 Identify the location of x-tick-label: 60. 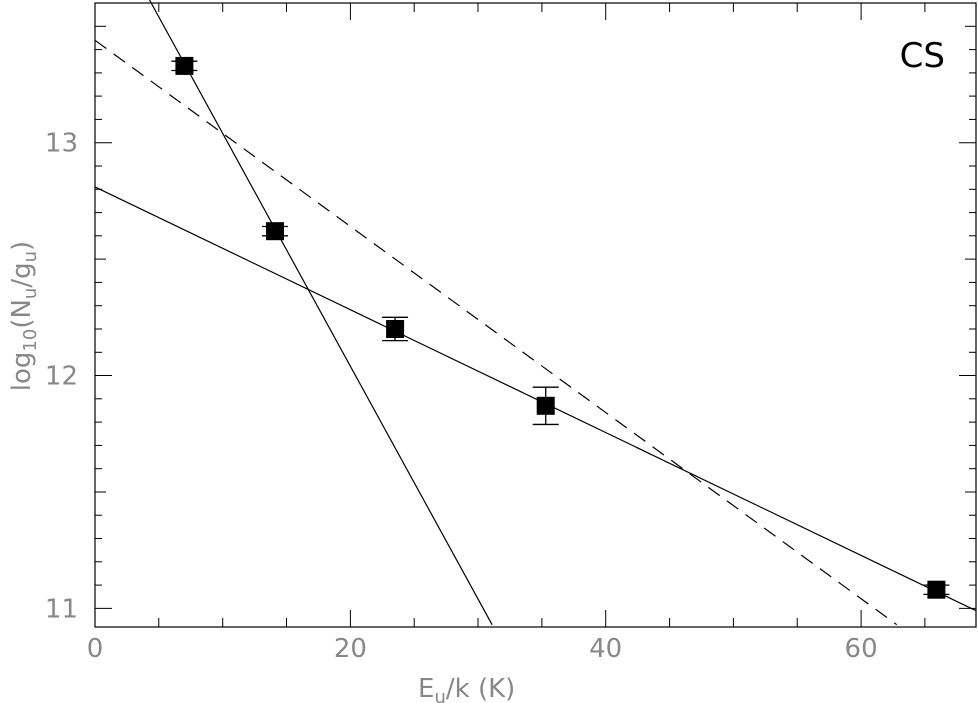
(861, 649).